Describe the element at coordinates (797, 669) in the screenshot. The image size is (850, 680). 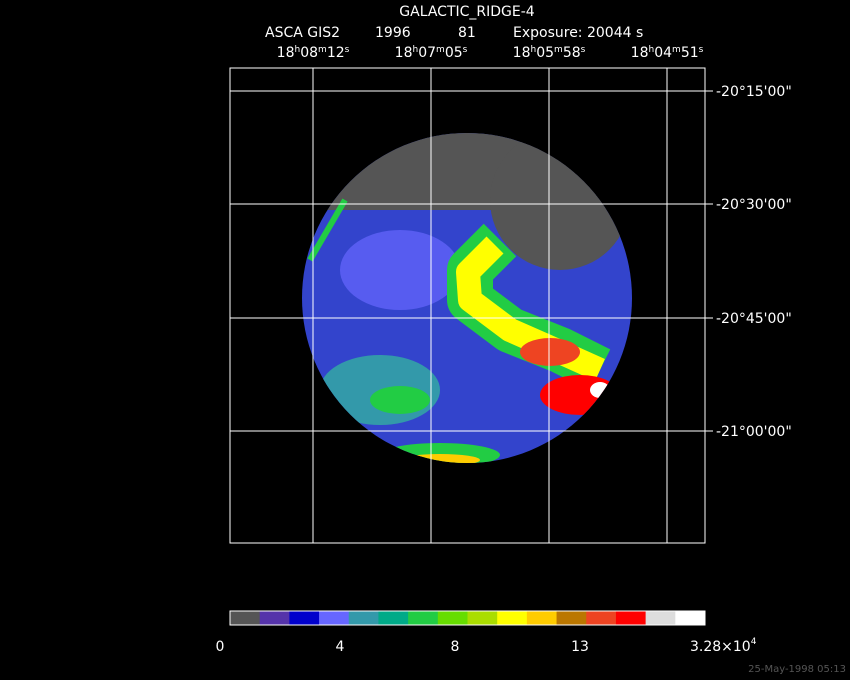
I see `timestamp: 25-May-1998 05:13` at that location.